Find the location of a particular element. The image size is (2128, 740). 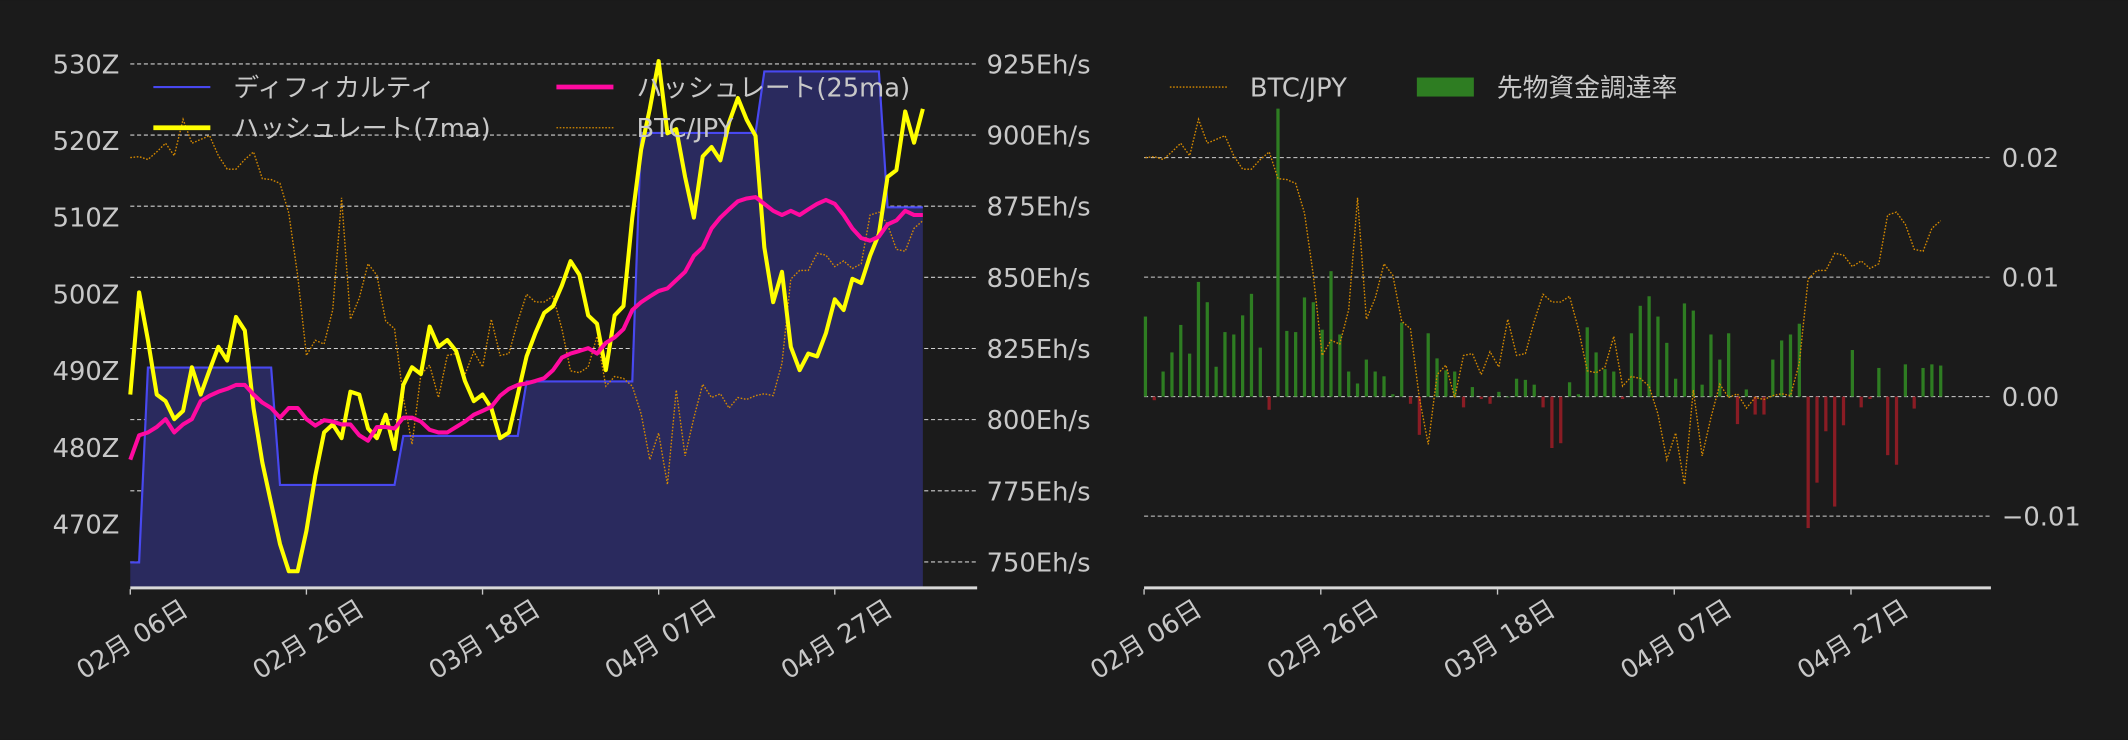

right-y-tick-label: 900Eh/s is located at coordinates (1039, 137).